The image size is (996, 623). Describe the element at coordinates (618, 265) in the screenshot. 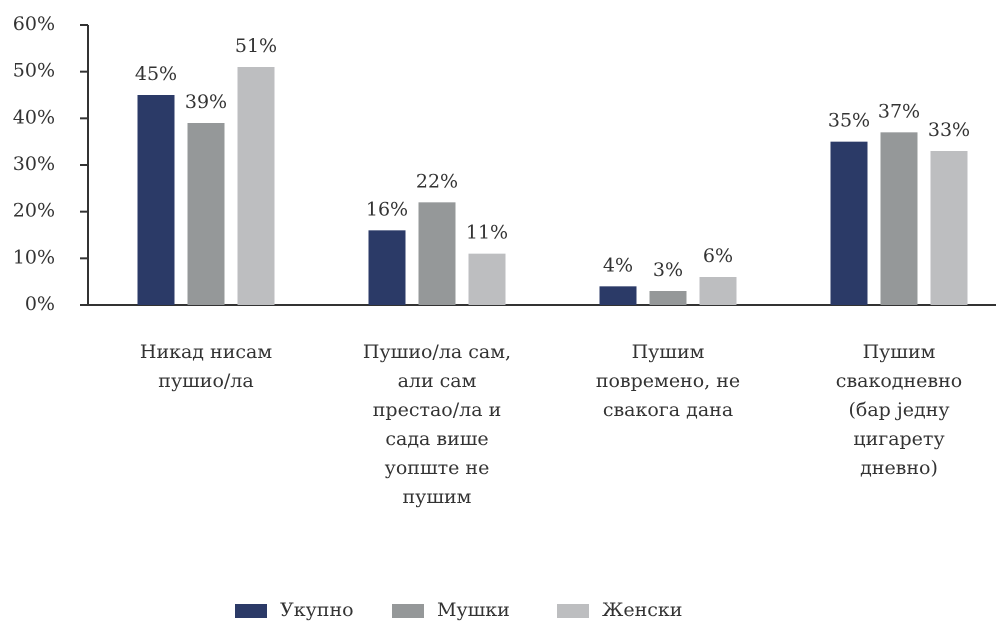

I see `value-label: 4%` at that location.